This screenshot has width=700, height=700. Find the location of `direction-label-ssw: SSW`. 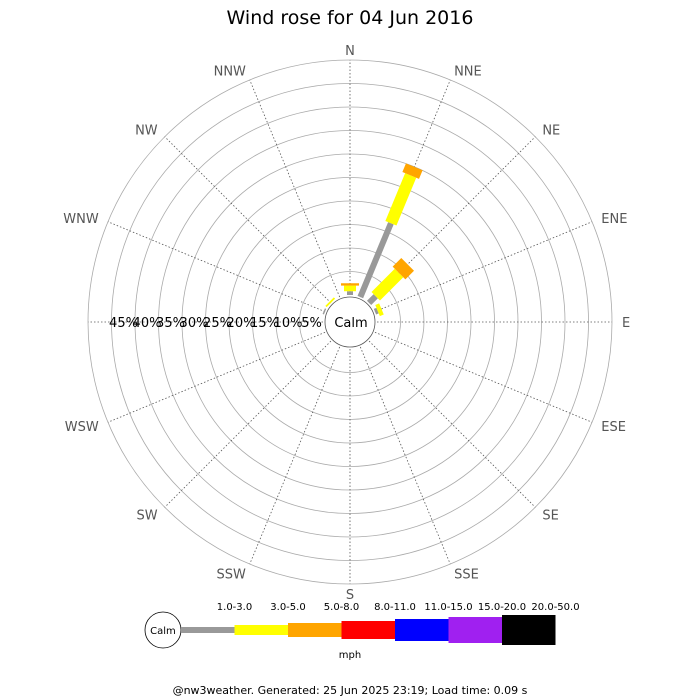

direction-label-ssw: SSW is located at coordinates (232, 574).